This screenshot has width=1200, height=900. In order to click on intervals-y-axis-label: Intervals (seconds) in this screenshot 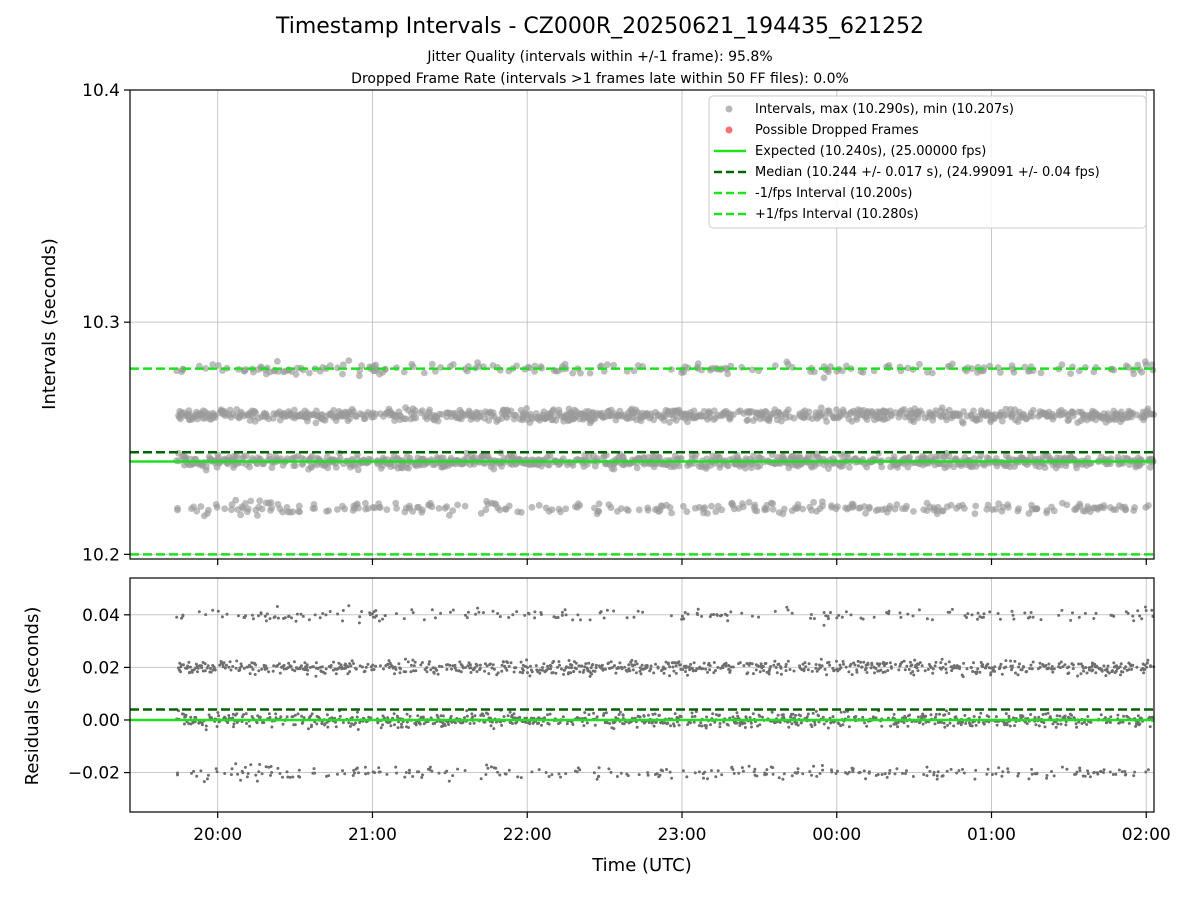, I will do `click(49, 324)`.